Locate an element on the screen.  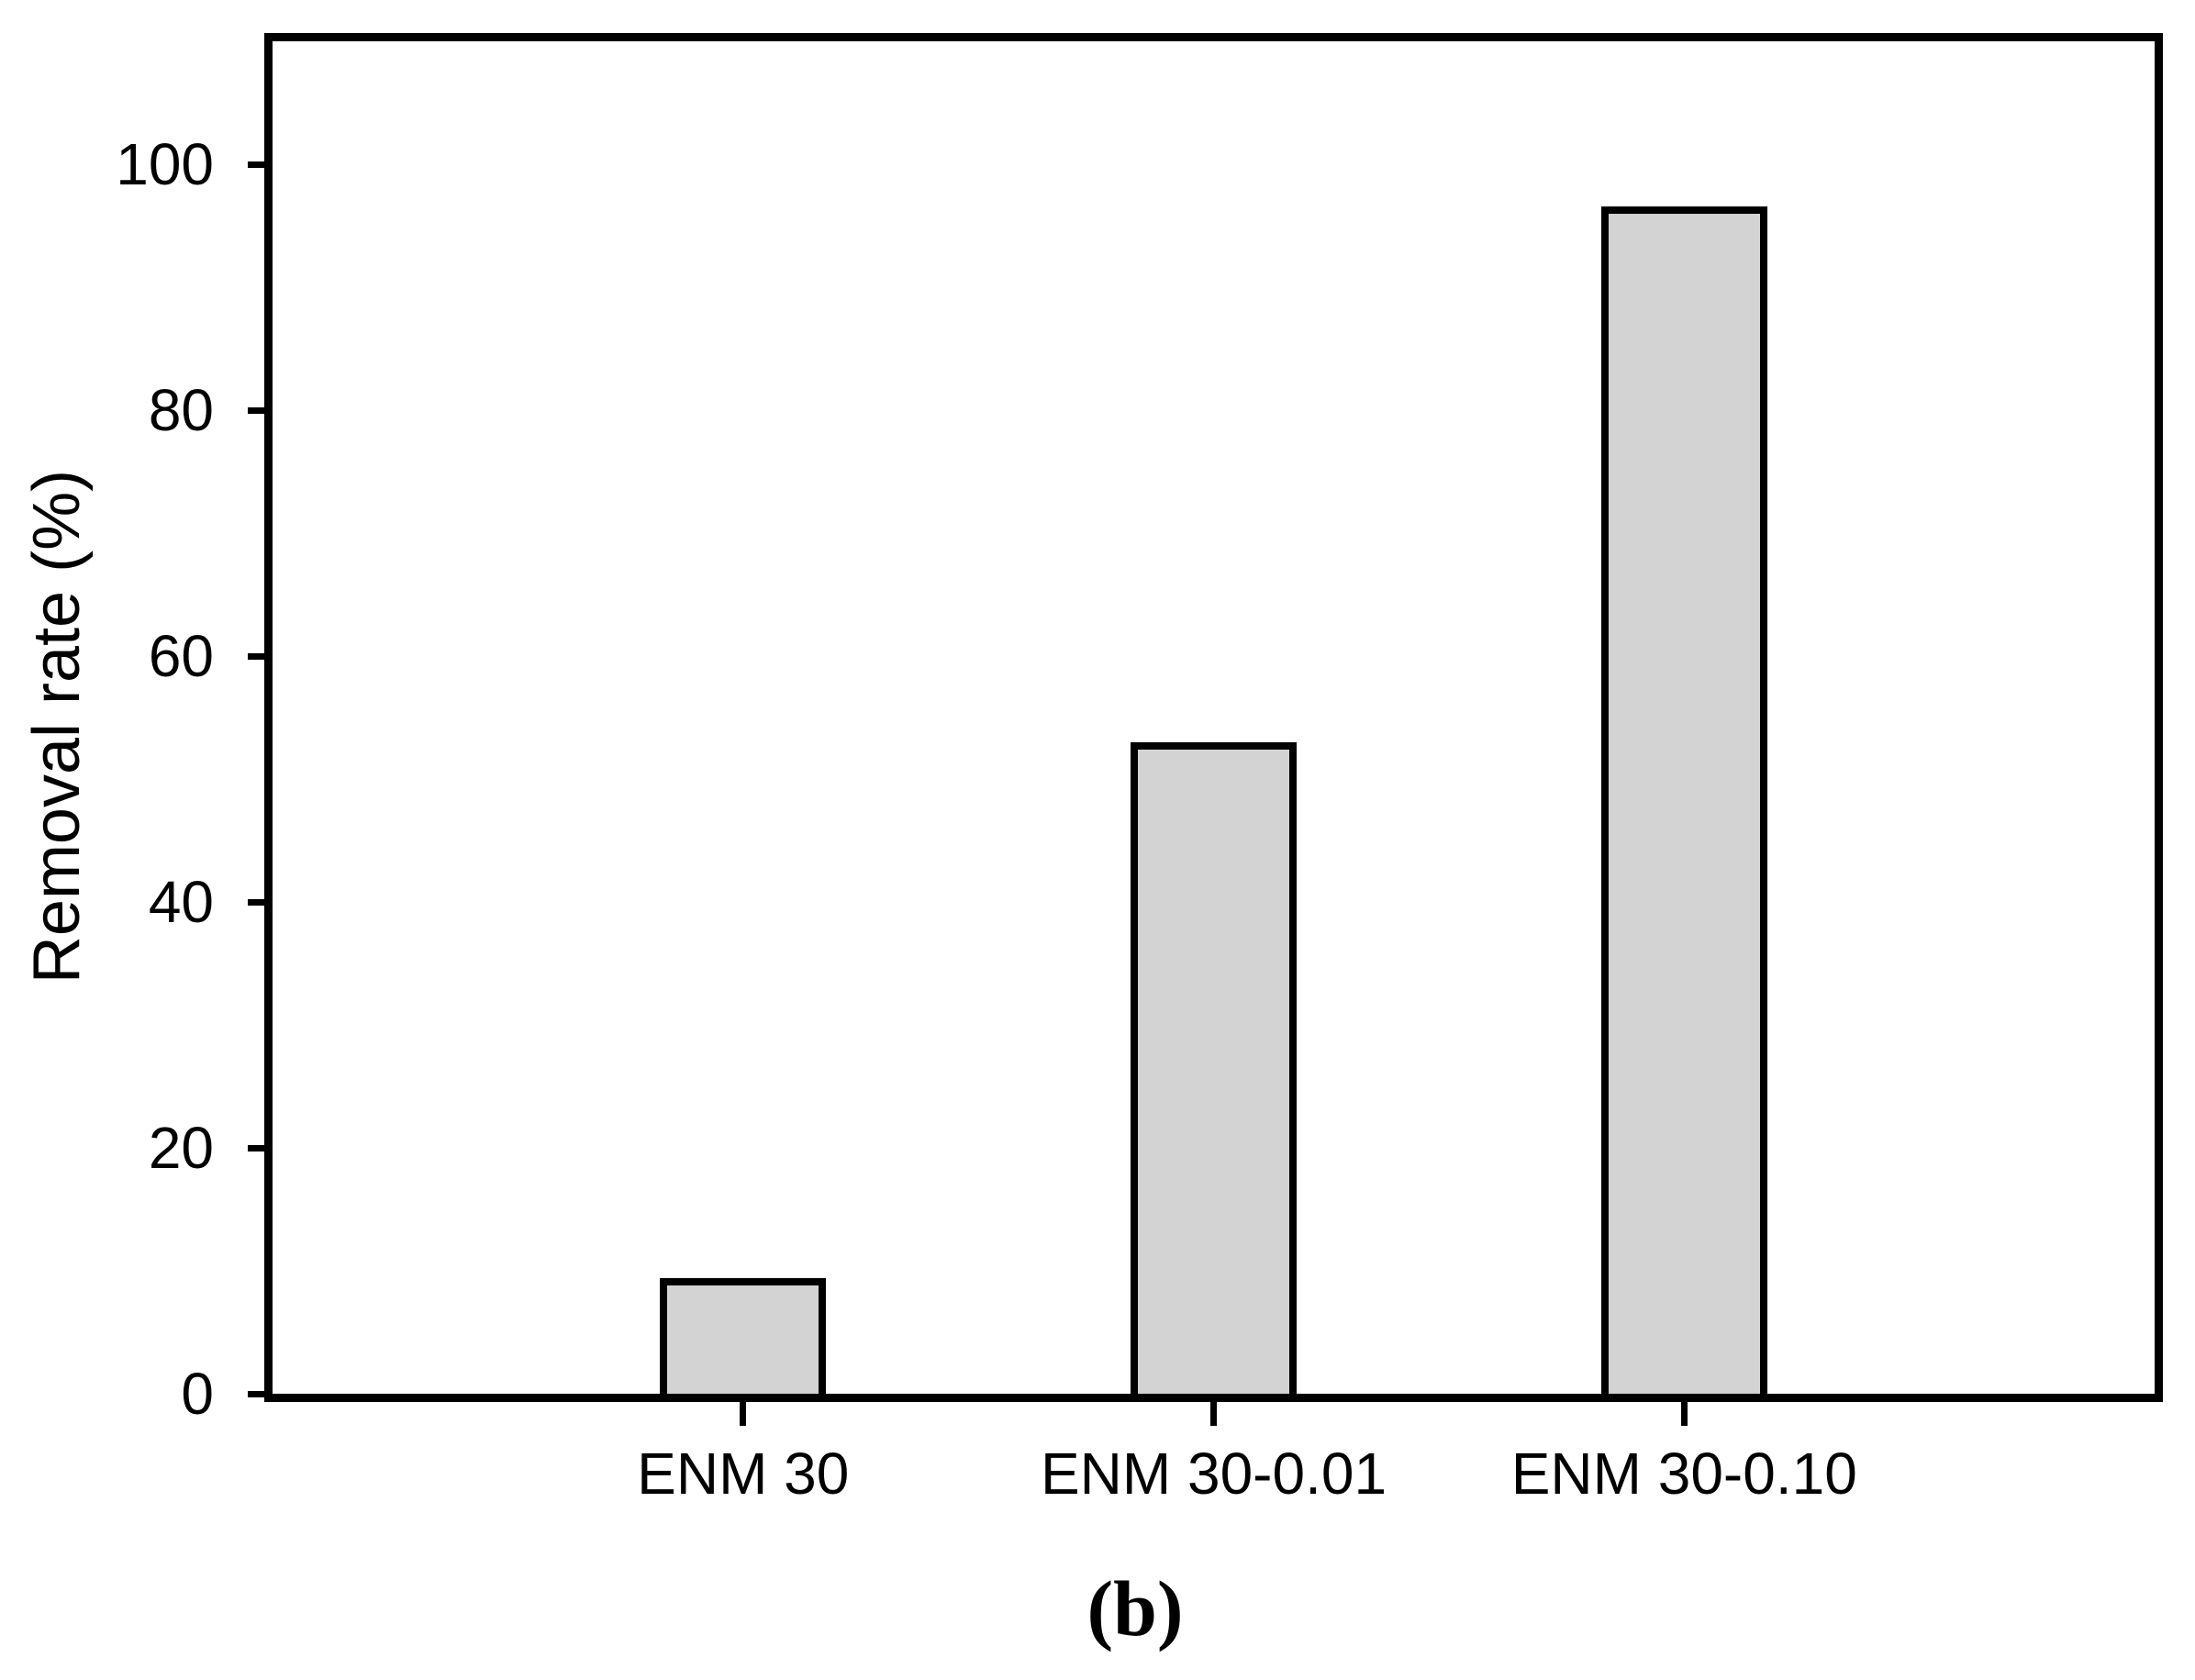
y-tick-label: 80 is located at coordinates (181, 410).